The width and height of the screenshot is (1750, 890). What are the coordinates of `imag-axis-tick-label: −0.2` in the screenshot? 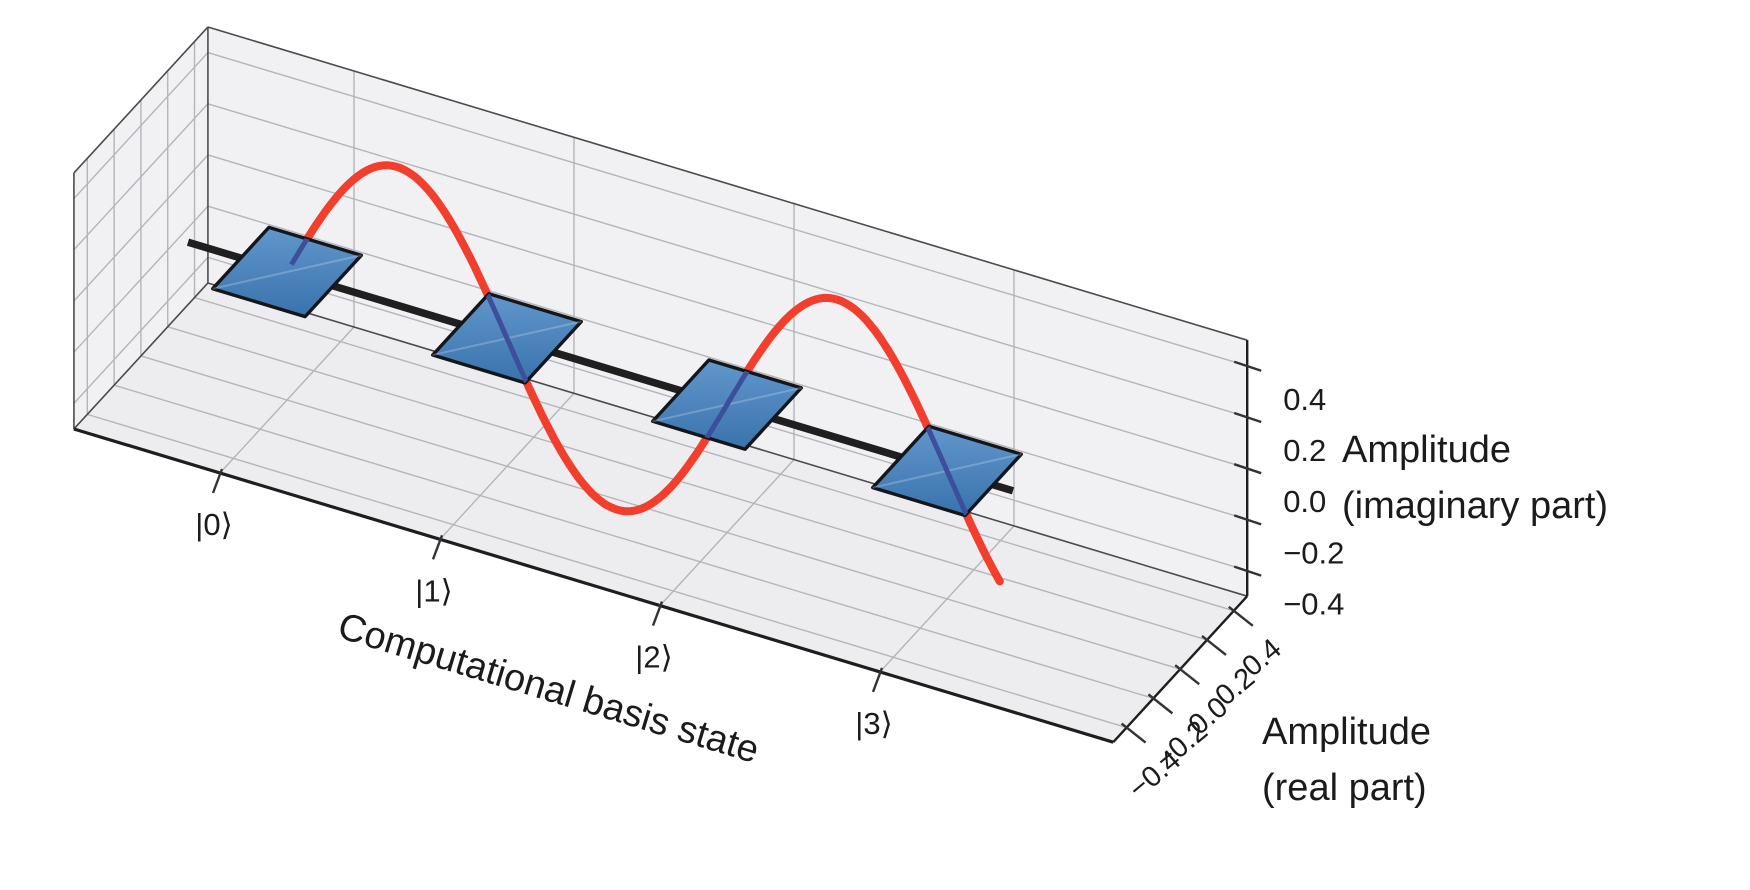 It's located at (1313, 552).